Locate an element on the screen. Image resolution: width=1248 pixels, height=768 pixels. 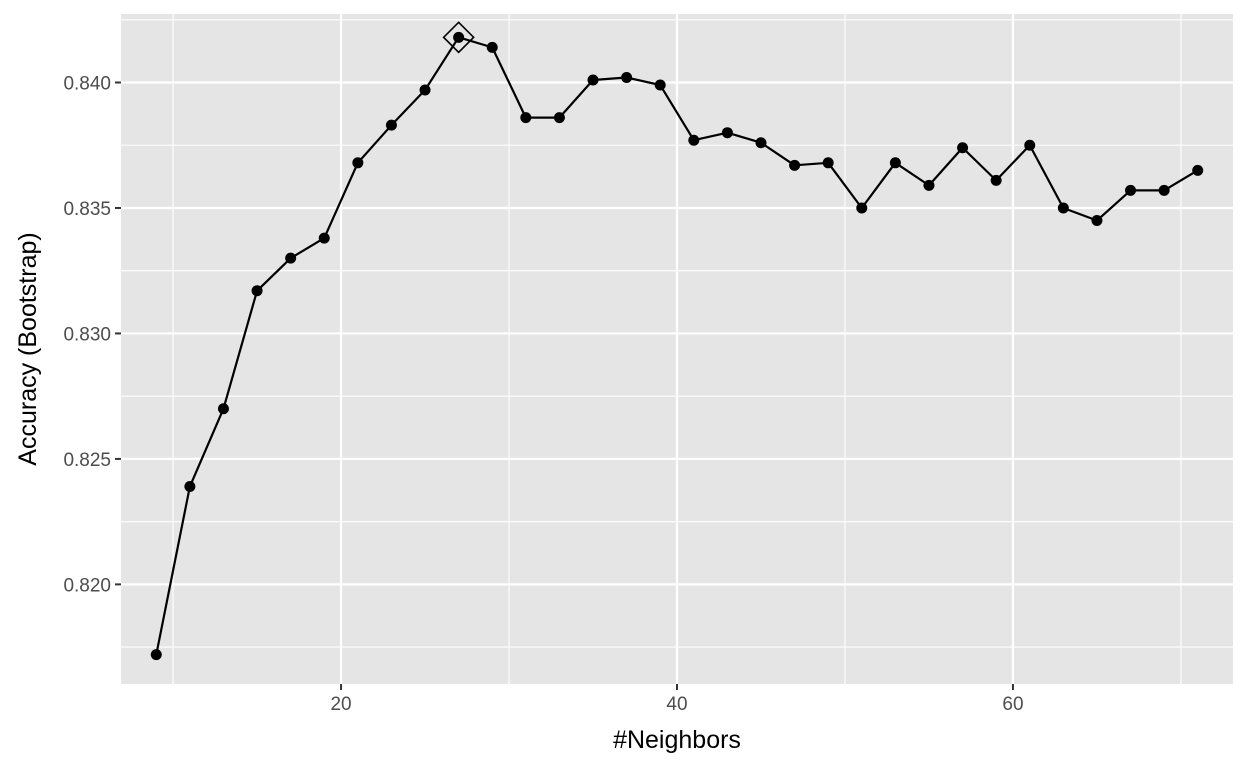
x-axis-title: #Neighbors is located at coordinates (677, 740).